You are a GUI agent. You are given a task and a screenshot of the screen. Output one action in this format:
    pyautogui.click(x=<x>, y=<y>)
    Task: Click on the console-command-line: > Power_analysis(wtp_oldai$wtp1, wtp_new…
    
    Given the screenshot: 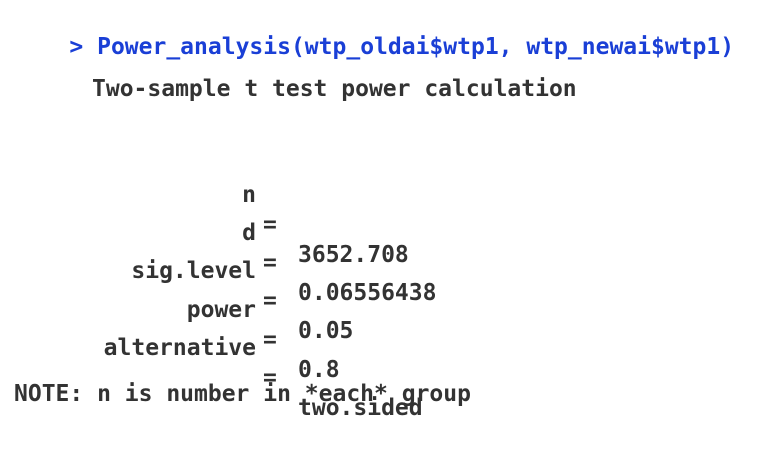 What is the action you would take?
    pyautogui.click(x=374, y=31)
    